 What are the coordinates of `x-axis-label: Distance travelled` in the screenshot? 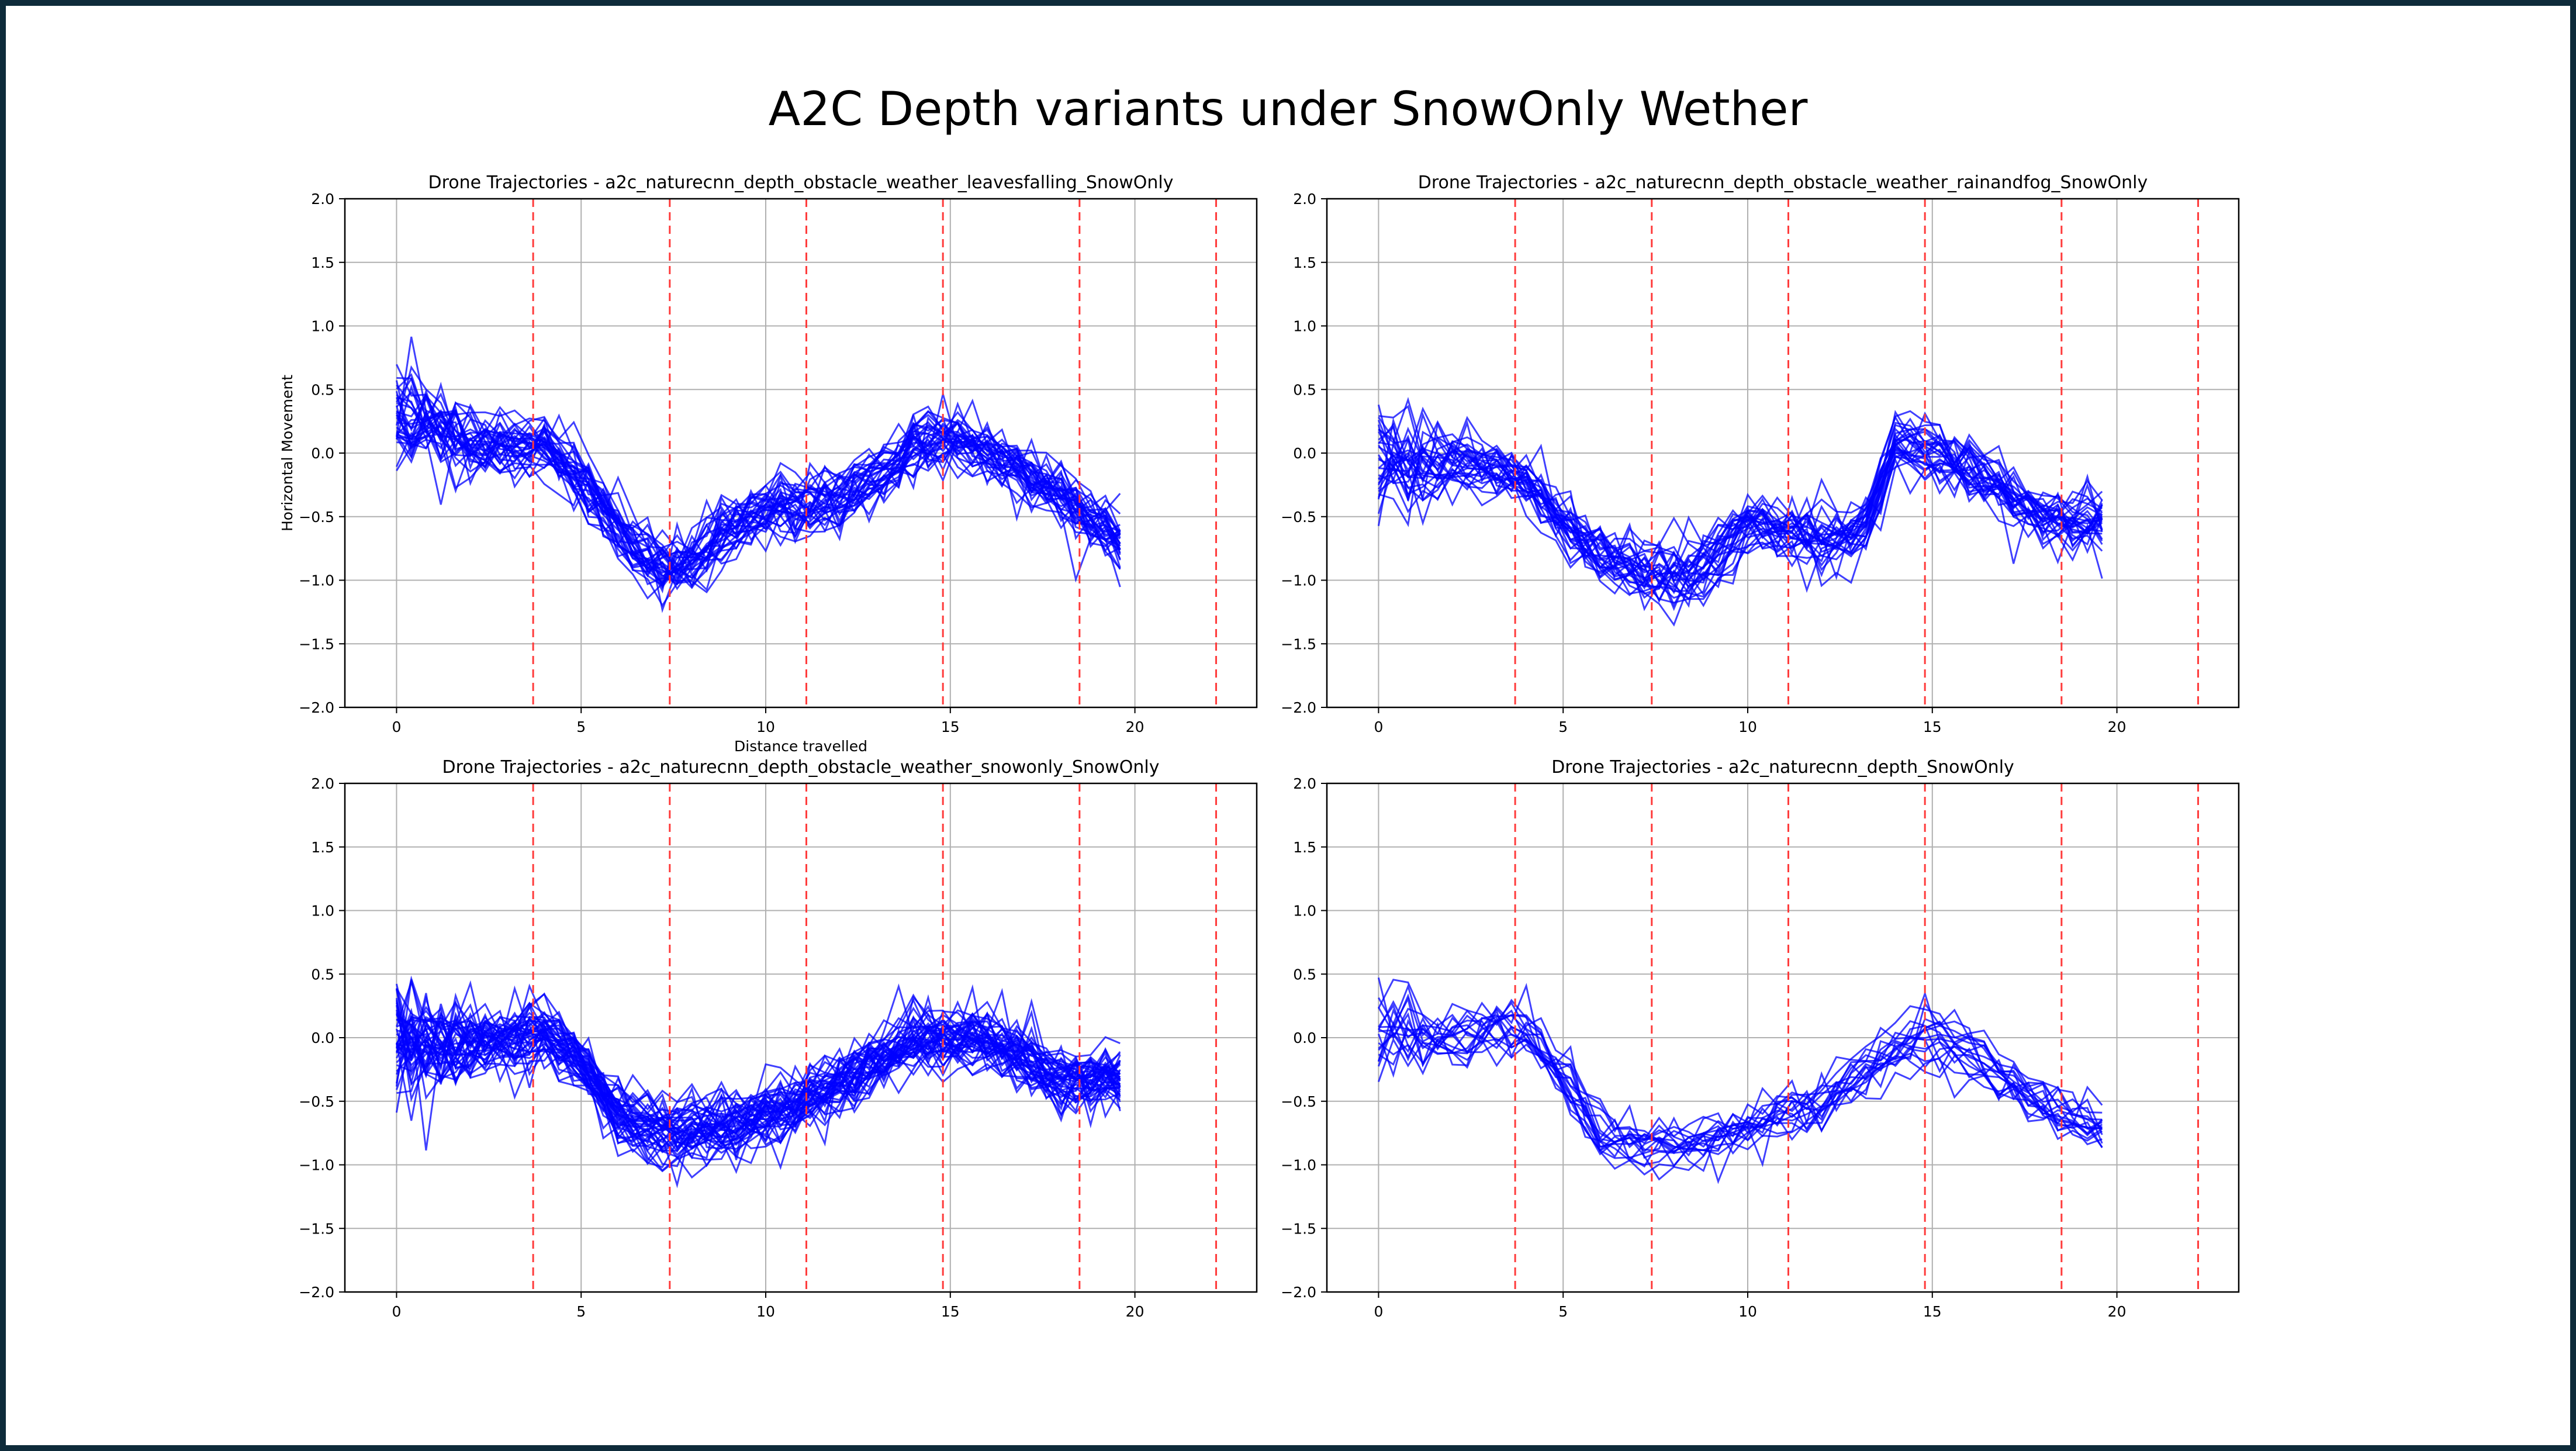 It's located at (800, 746).